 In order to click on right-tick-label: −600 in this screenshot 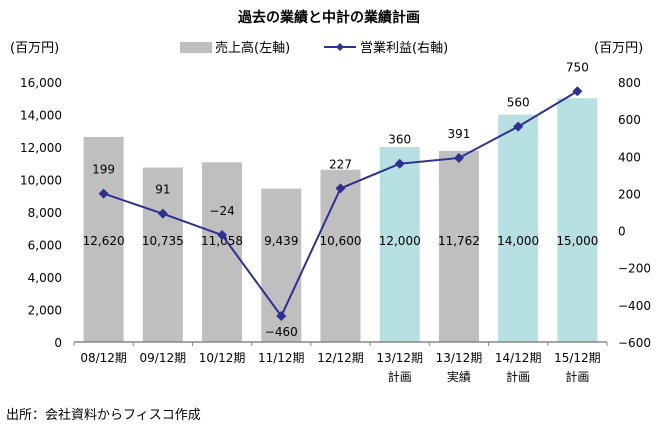, I will do `click(634, 343)`.